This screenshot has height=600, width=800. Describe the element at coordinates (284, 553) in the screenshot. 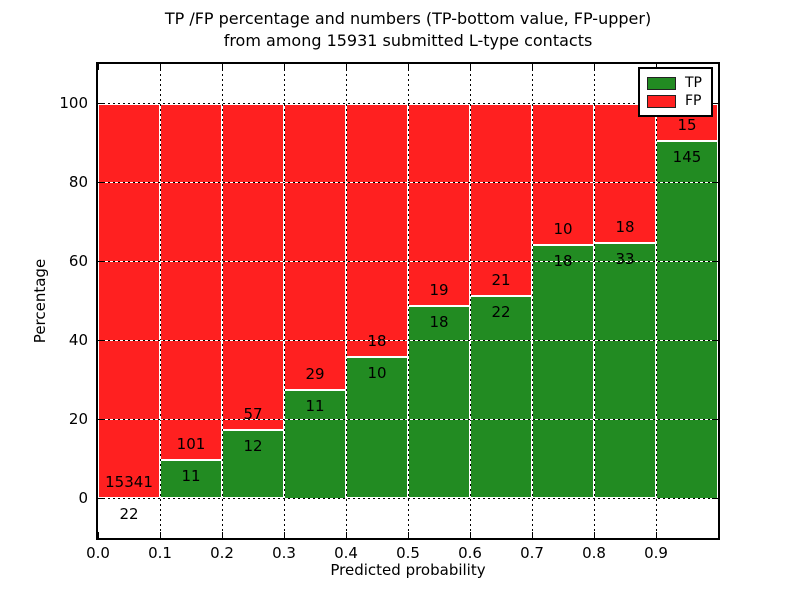

I see `x-tick-label: 0.3` at that location.